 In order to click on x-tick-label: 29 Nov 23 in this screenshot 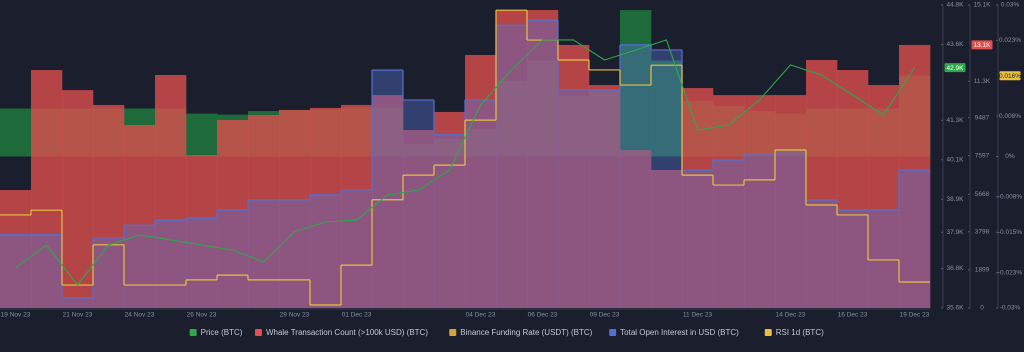, I will do `click(295, 315)`.